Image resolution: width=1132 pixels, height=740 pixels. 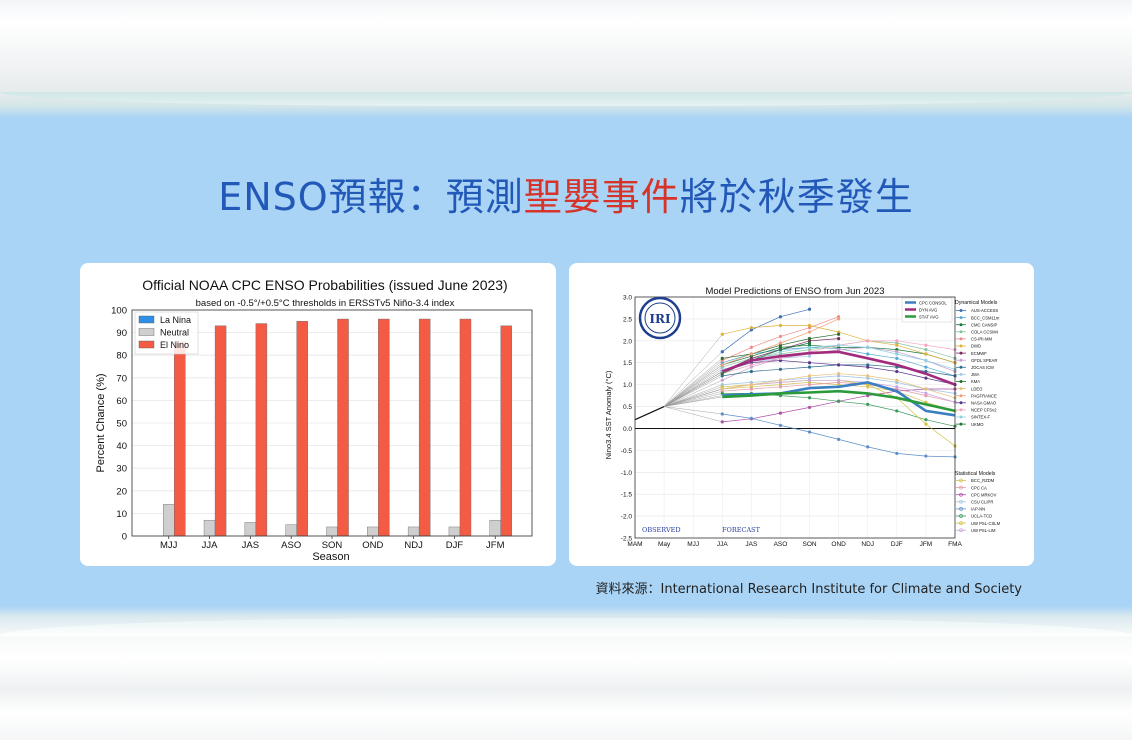 I want to click on y-tick-label: 60, so click(x=121, y=401).